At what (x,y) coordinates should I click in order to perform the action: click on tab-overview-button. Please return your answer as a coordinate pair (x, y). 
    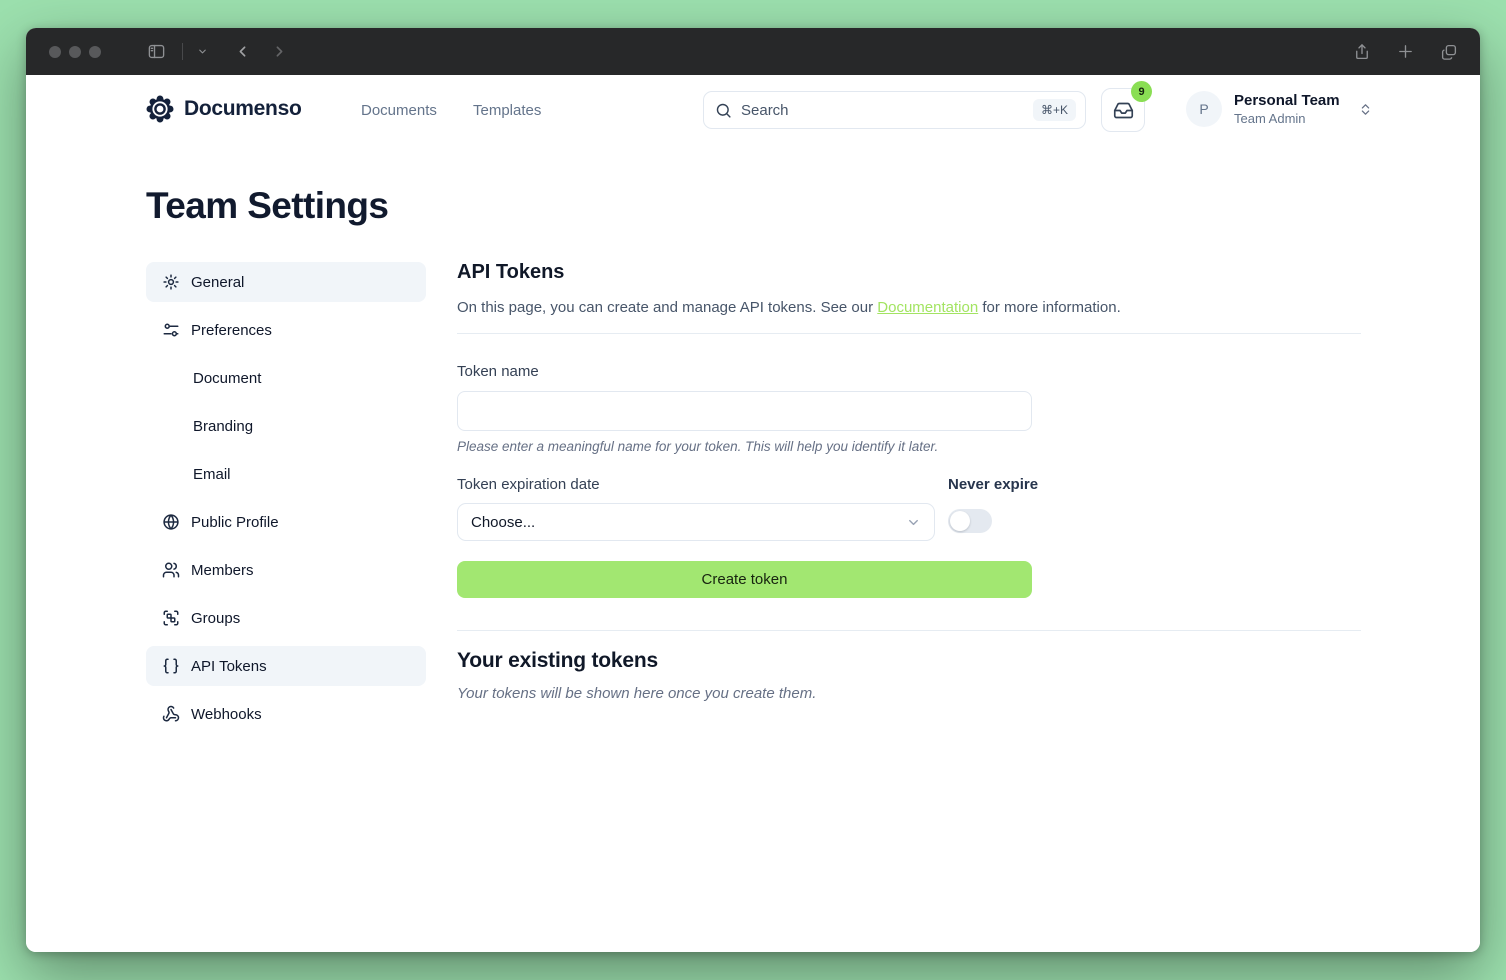
    Looking at the image, I should click on (1449, 52).